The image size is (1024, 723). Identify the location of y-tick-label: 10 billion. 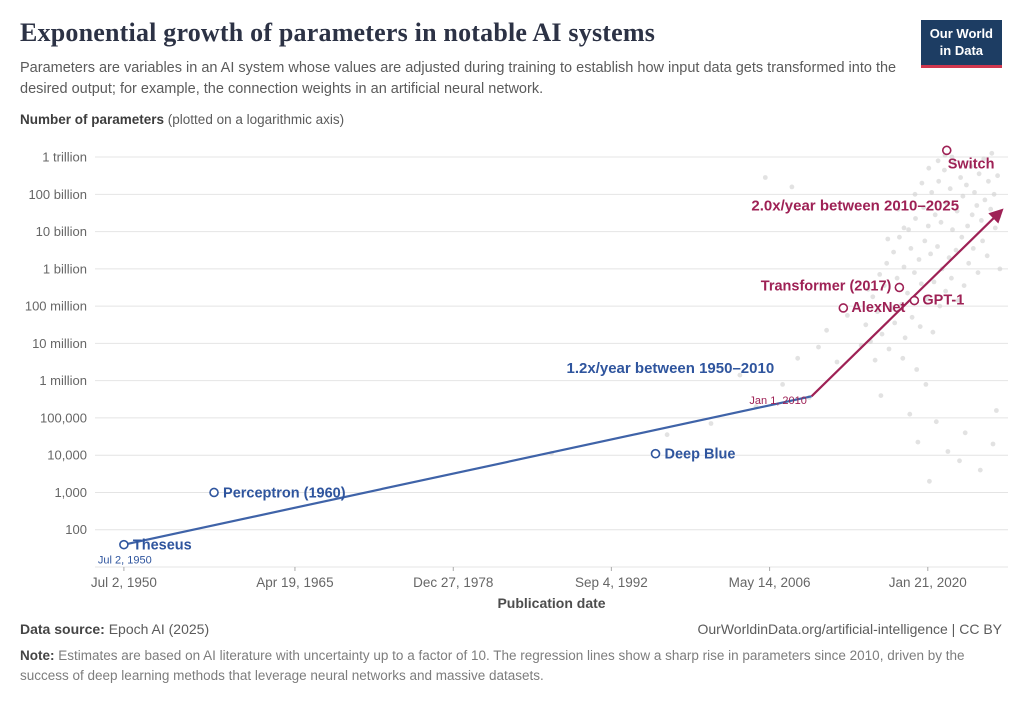
(61, 231).